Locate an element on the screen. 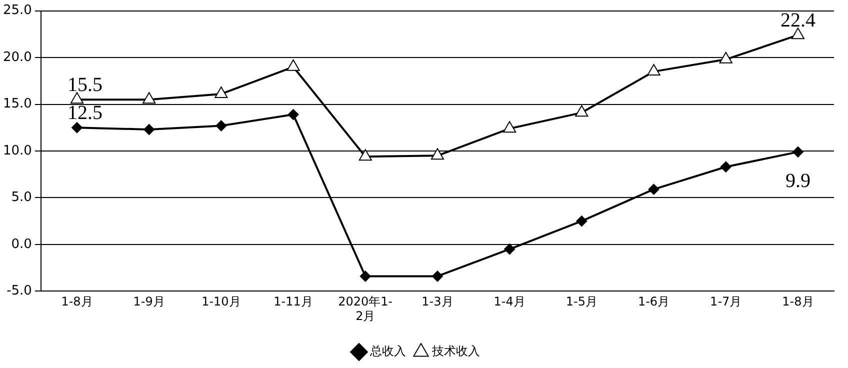  legend-label: 总收入 is located at coordinates (387, 351).